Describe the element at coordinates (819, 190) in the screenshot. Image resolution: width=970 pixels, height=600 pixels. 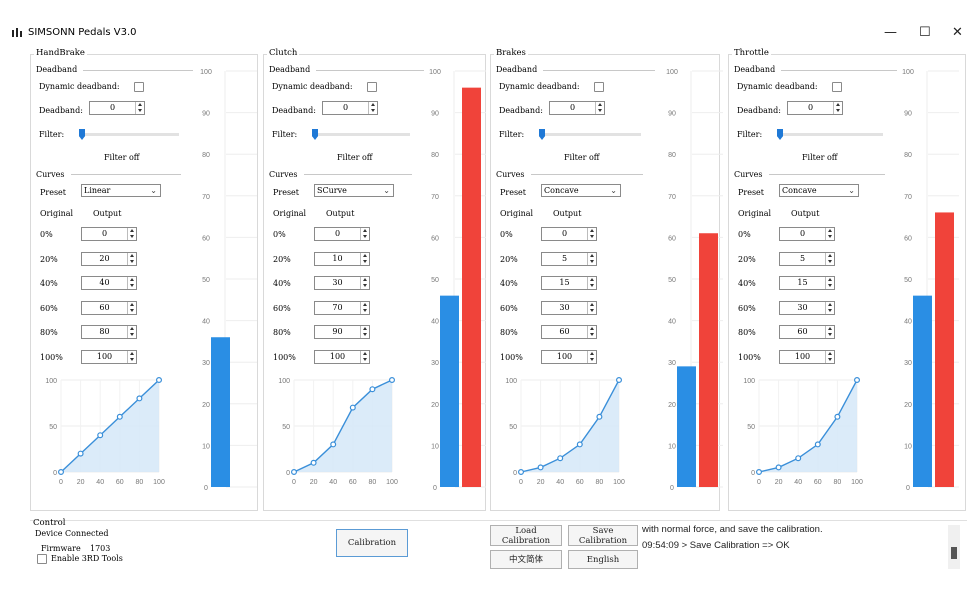
I see `preset-select: Concave ⌄` at that location.